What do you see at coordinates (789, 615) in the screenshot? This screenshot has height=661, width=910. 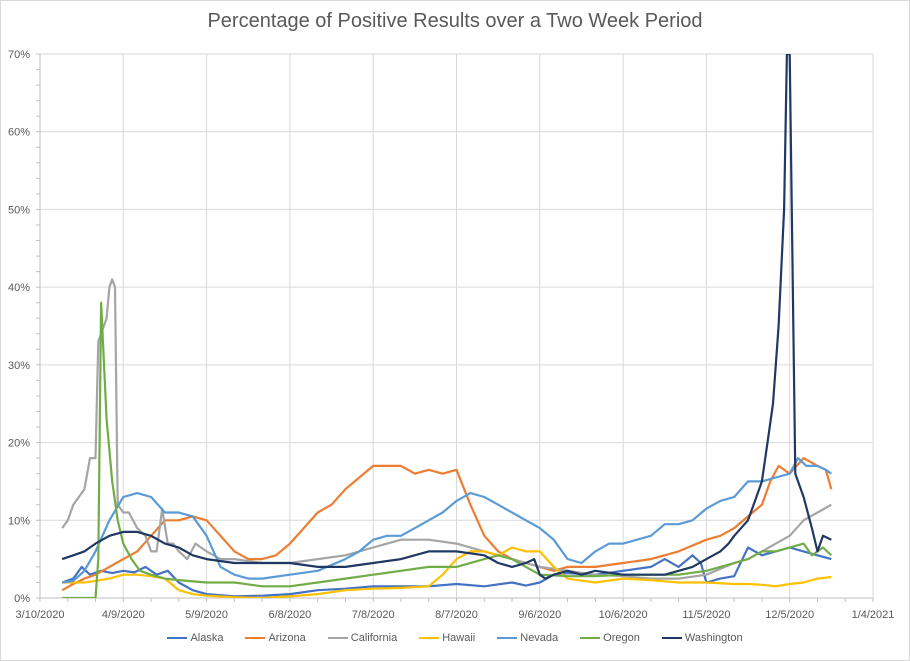 I see `x-tick-label: 12/5/2020` at bounding box center [789, 615].